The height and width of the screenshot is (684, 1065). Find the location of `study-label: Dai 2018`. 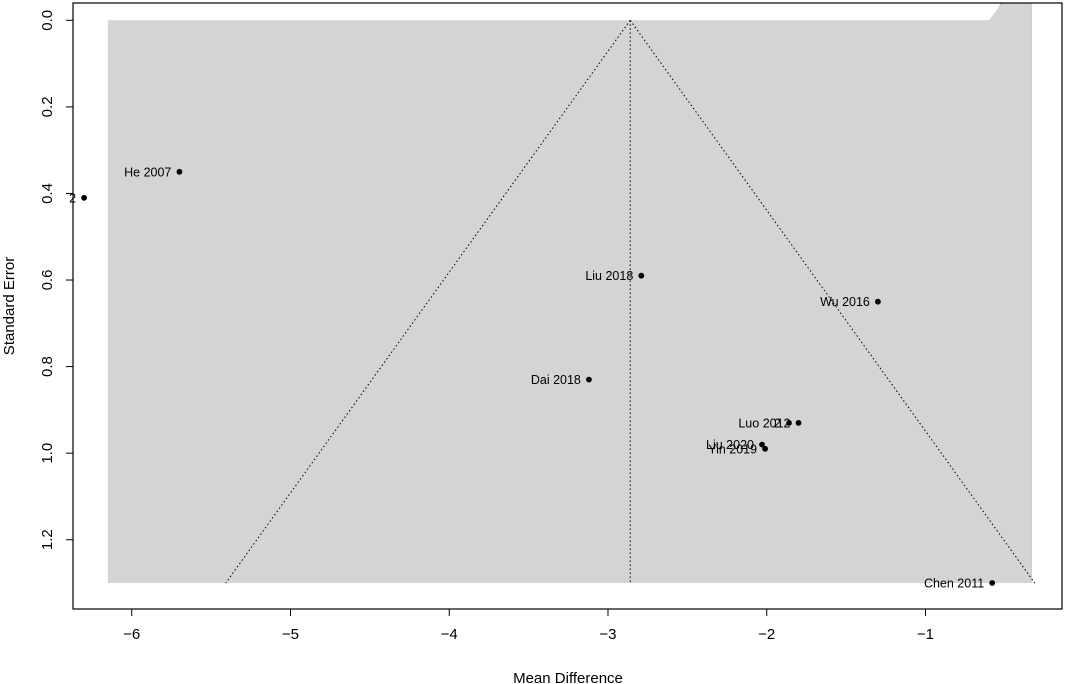

study-label: Dai 2018 is located at coordinates (556, 380).